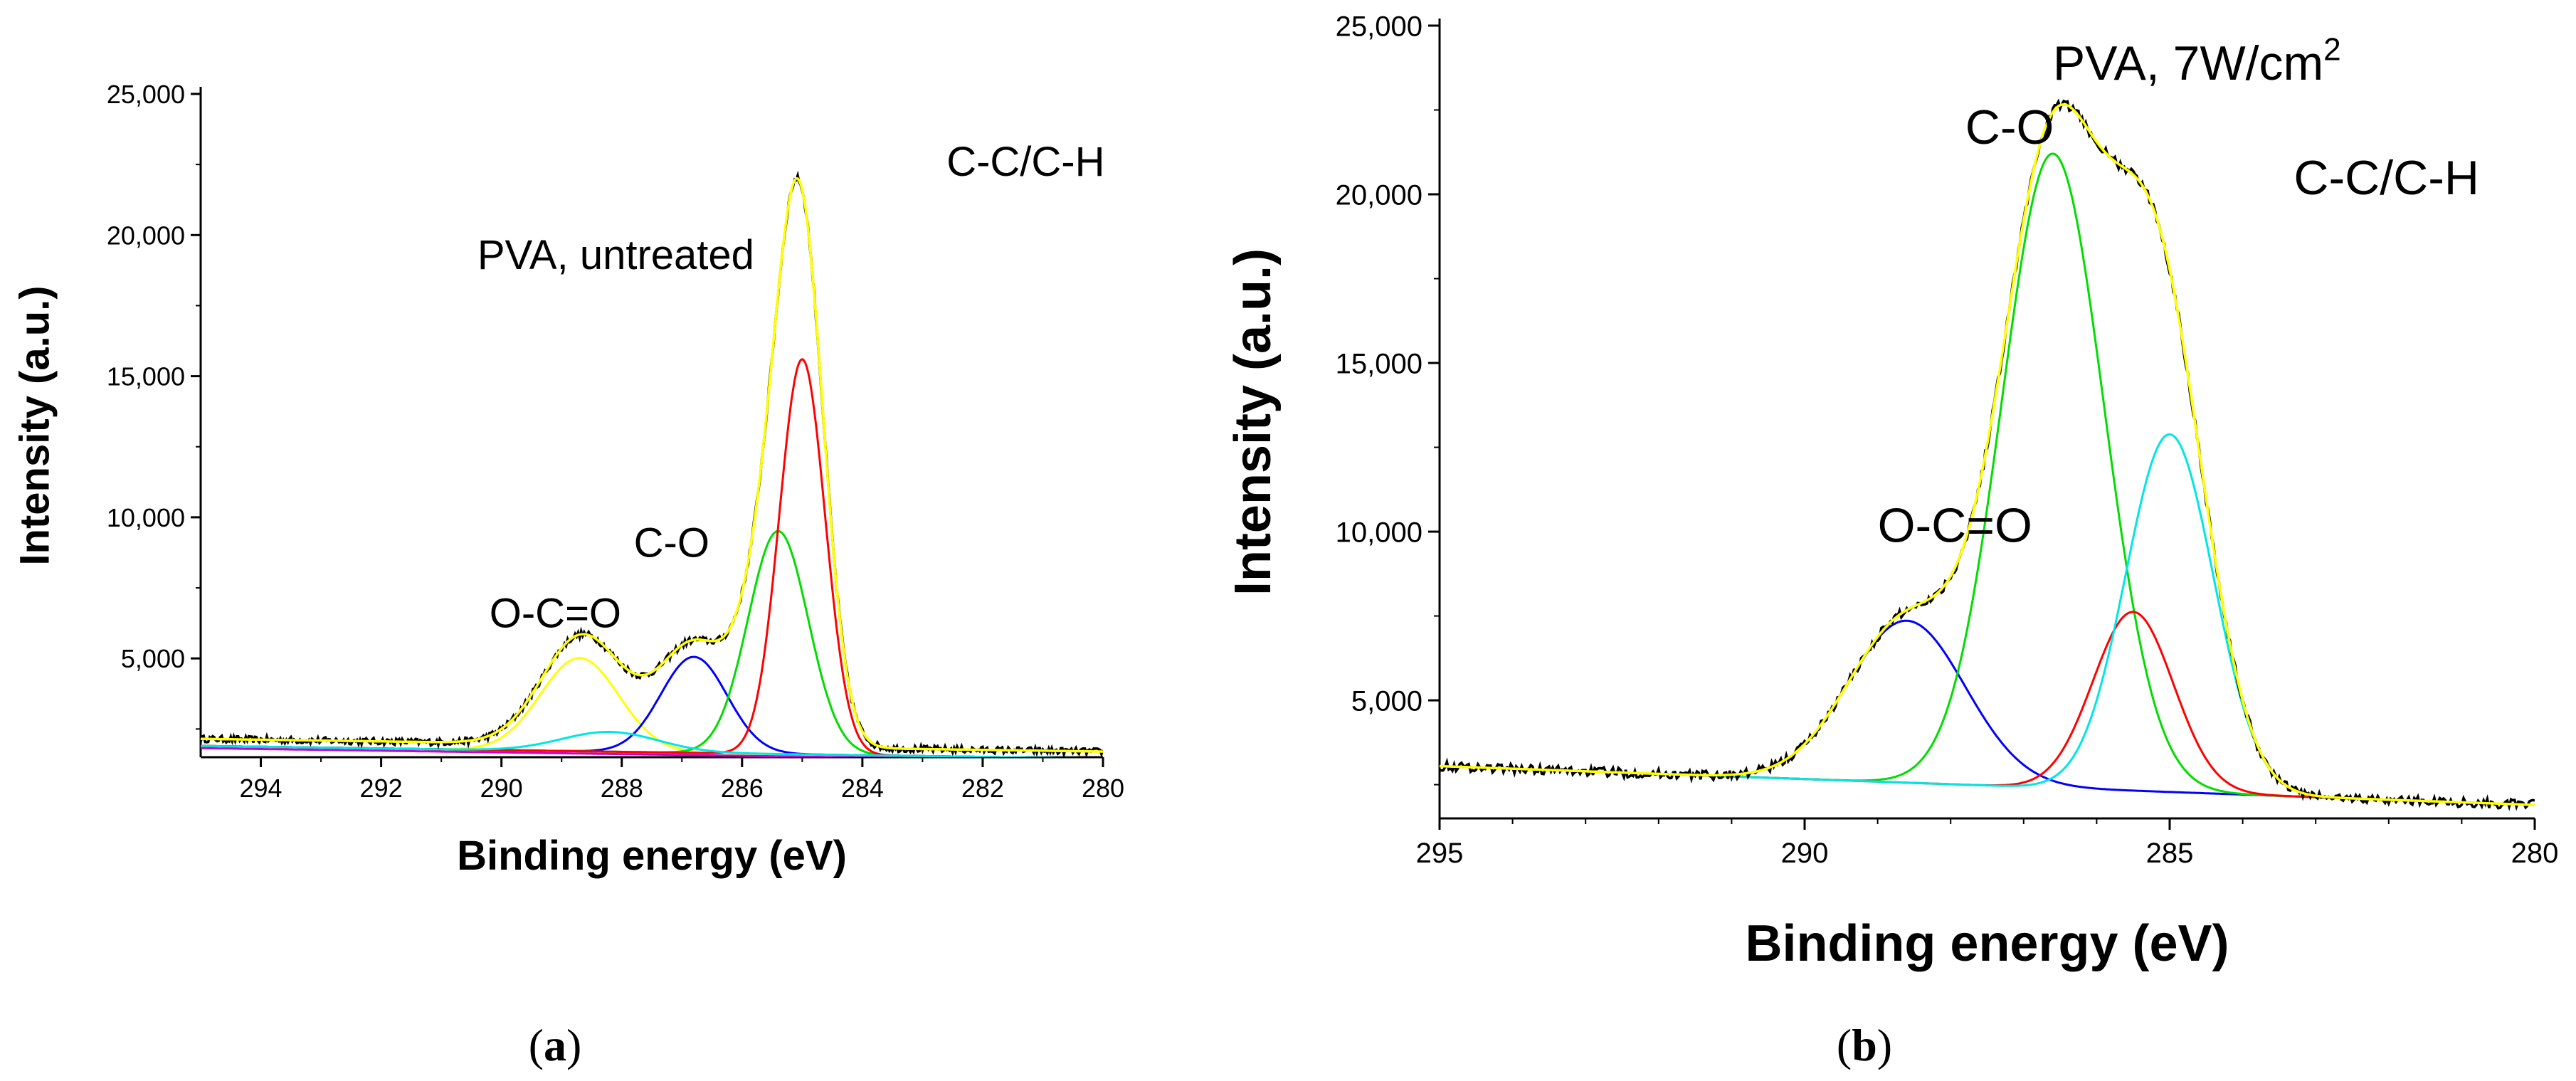 This screenshot has height=1081, width=2576. I want to click on x-tick-label: 285, so click(2170, 853).